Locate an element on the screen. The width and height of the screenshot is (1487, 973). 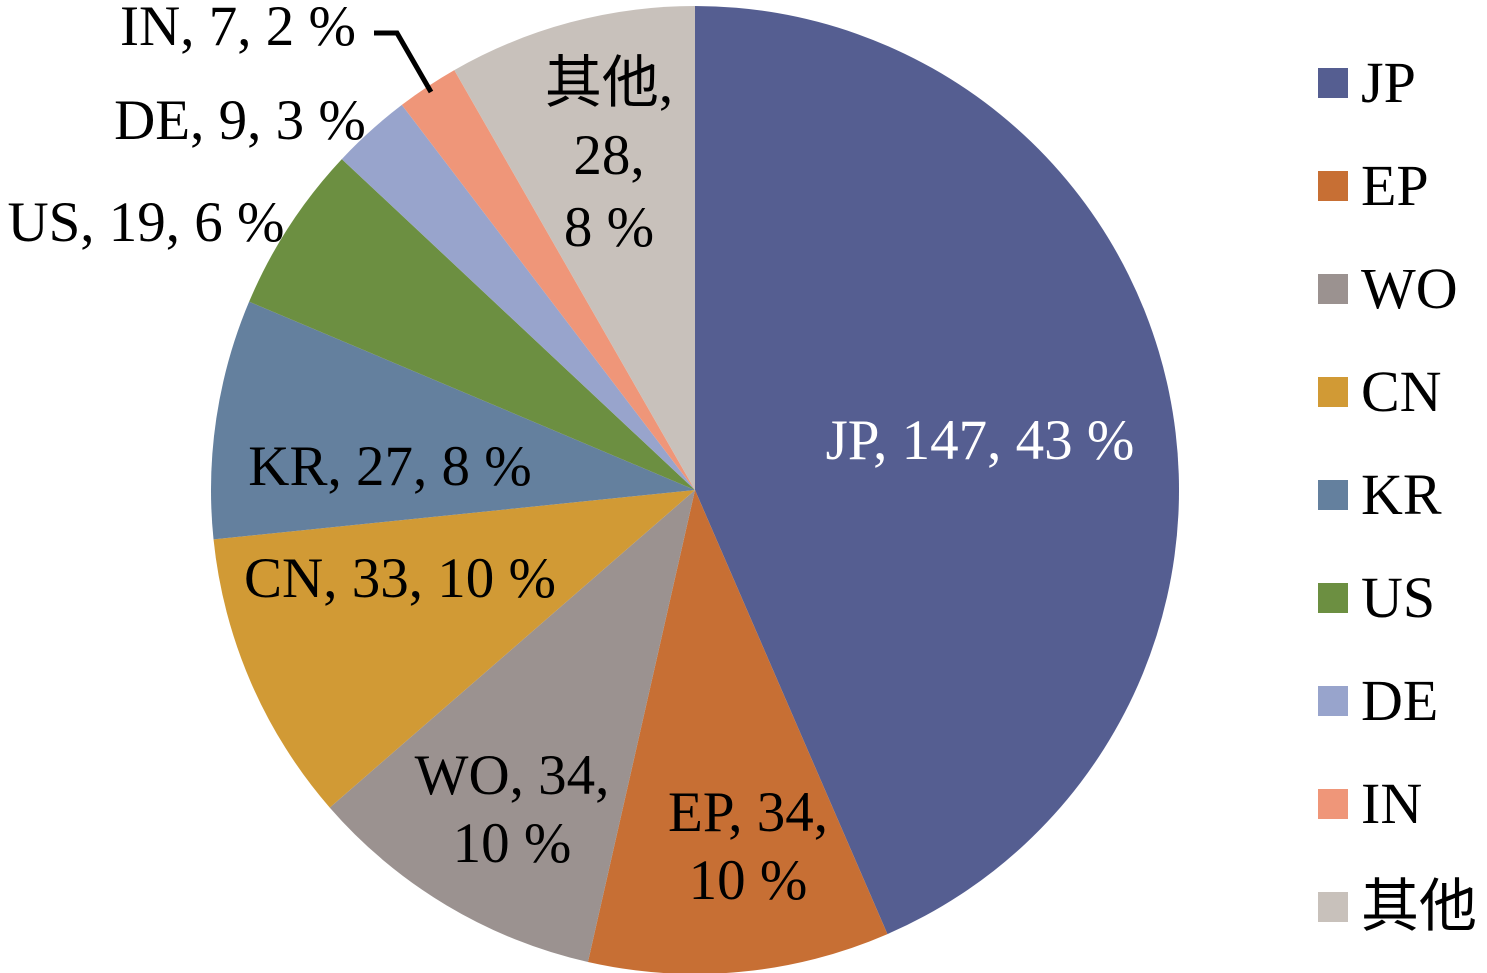
legend-swatch-CN is located at coordinates (1333, 391).